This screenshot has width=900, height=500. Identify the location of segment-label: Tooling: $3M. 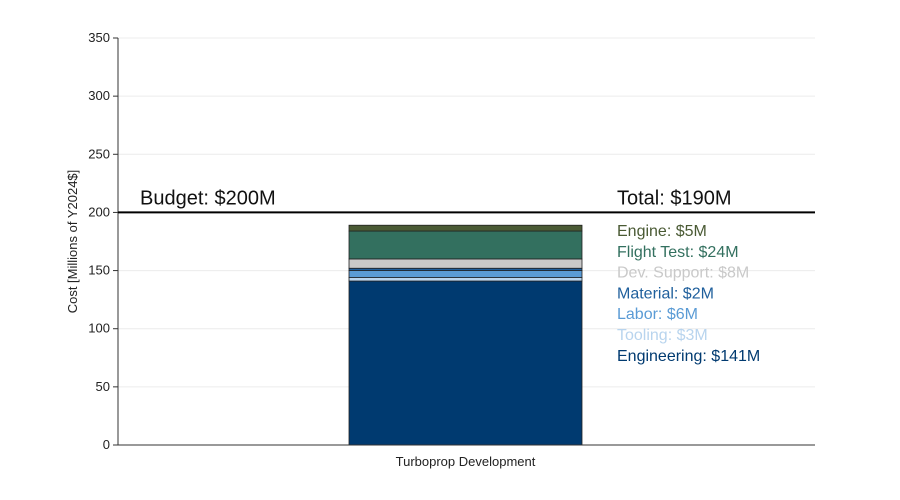
(662, 335).